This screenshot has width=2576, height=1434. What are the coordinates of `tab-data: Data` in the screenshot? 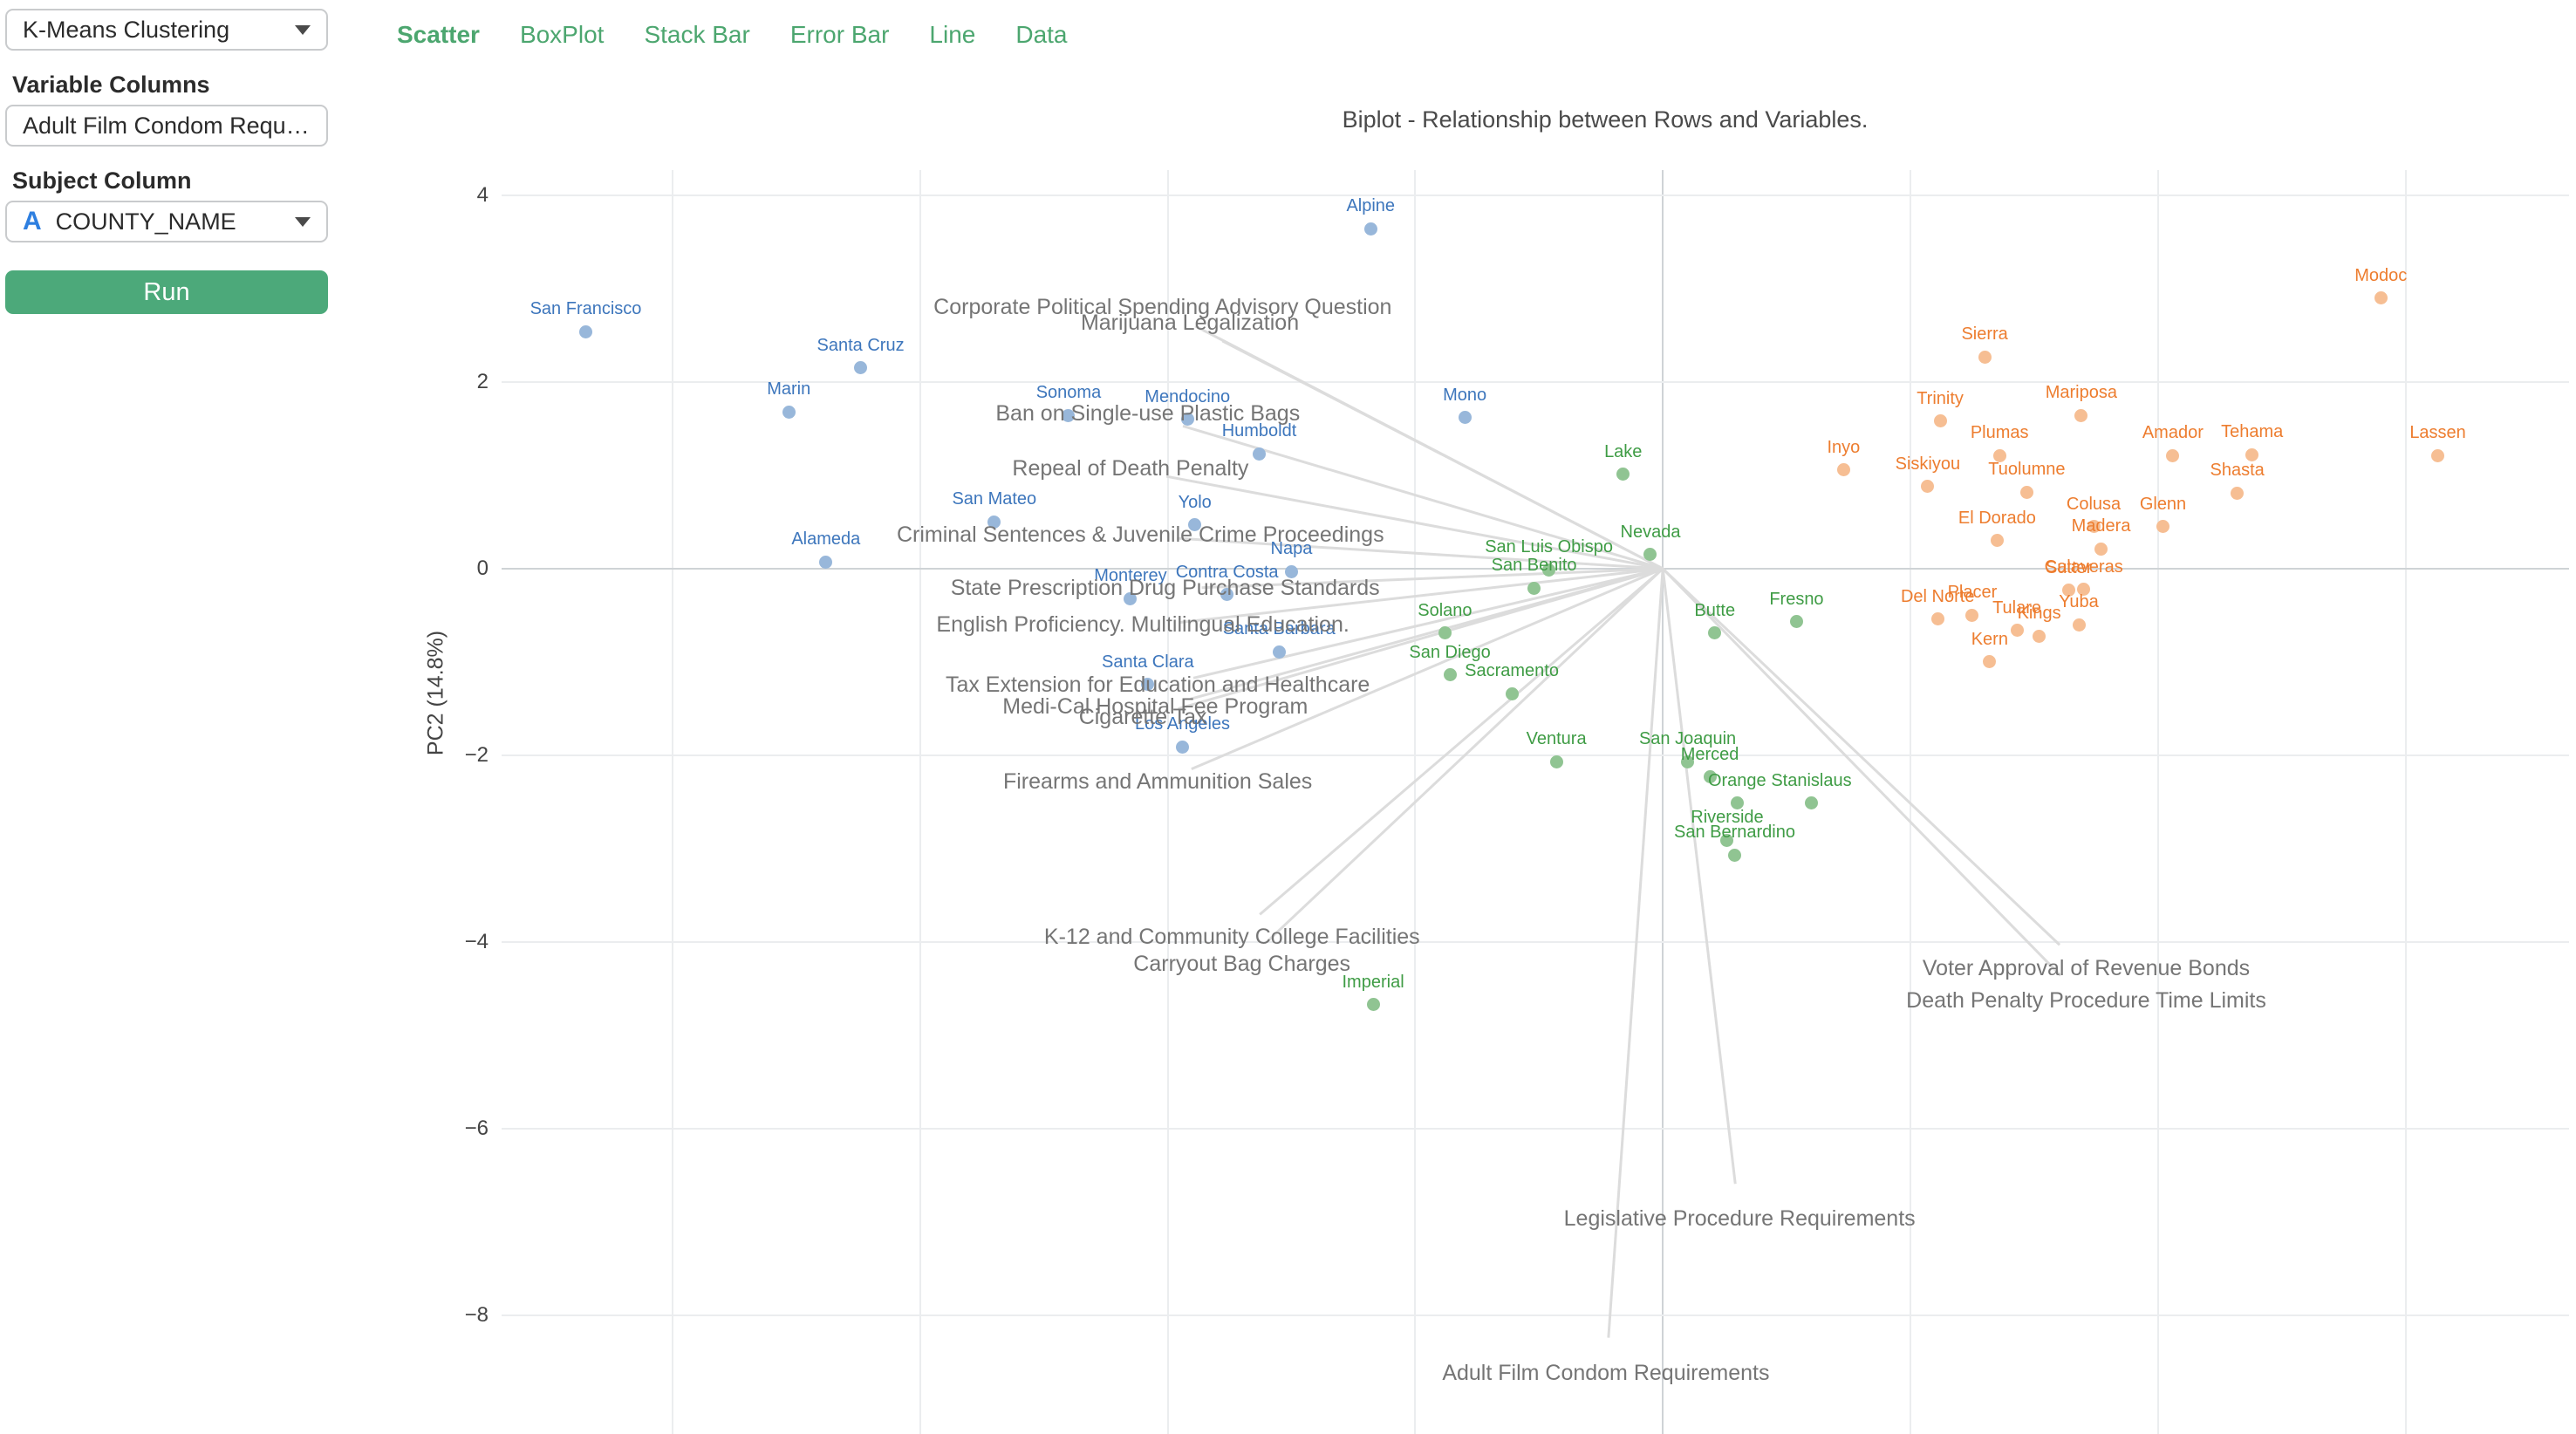 It's located at (1041, 34).